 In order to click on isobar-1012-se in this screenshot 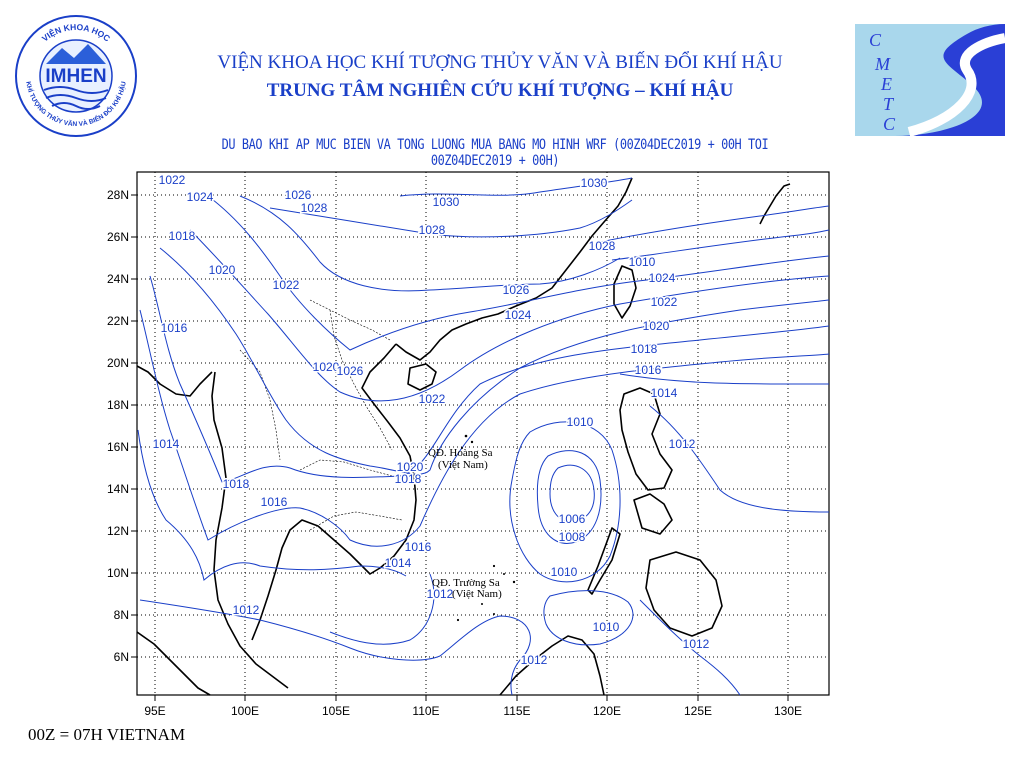, I will do `click(690, 647)`.